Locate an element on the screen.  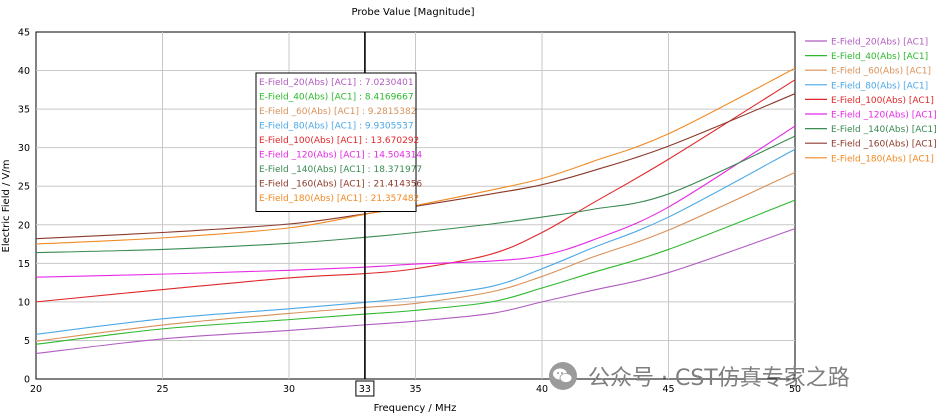
legend-label-8: E-Field _160(Abs) [AC1] is located at coordinates (884, 145).